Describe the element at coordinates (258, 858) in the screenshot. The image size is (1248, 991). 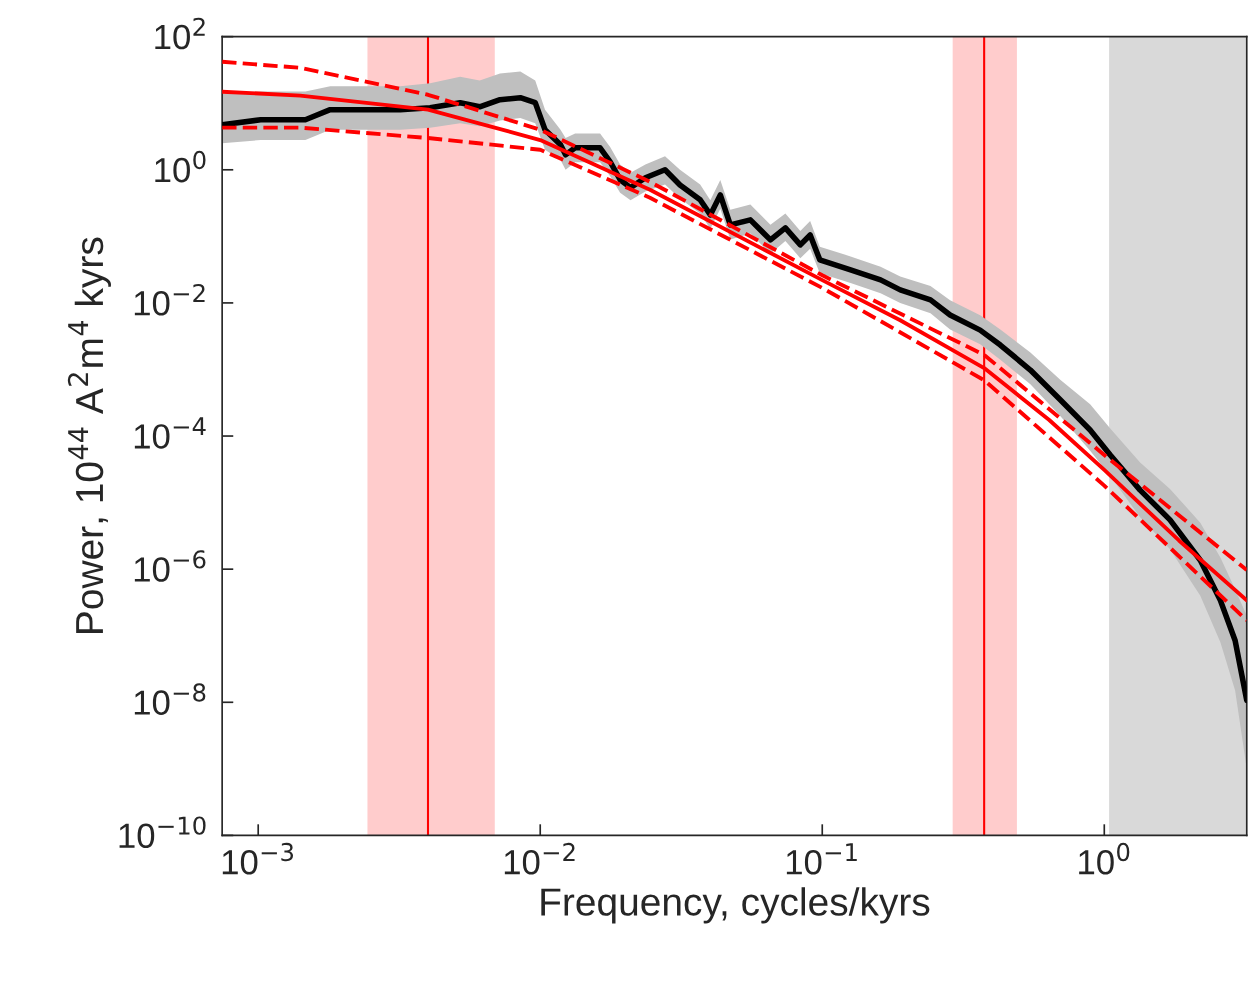
I see `x-tick-label: 10$^{−3}$` at that location.